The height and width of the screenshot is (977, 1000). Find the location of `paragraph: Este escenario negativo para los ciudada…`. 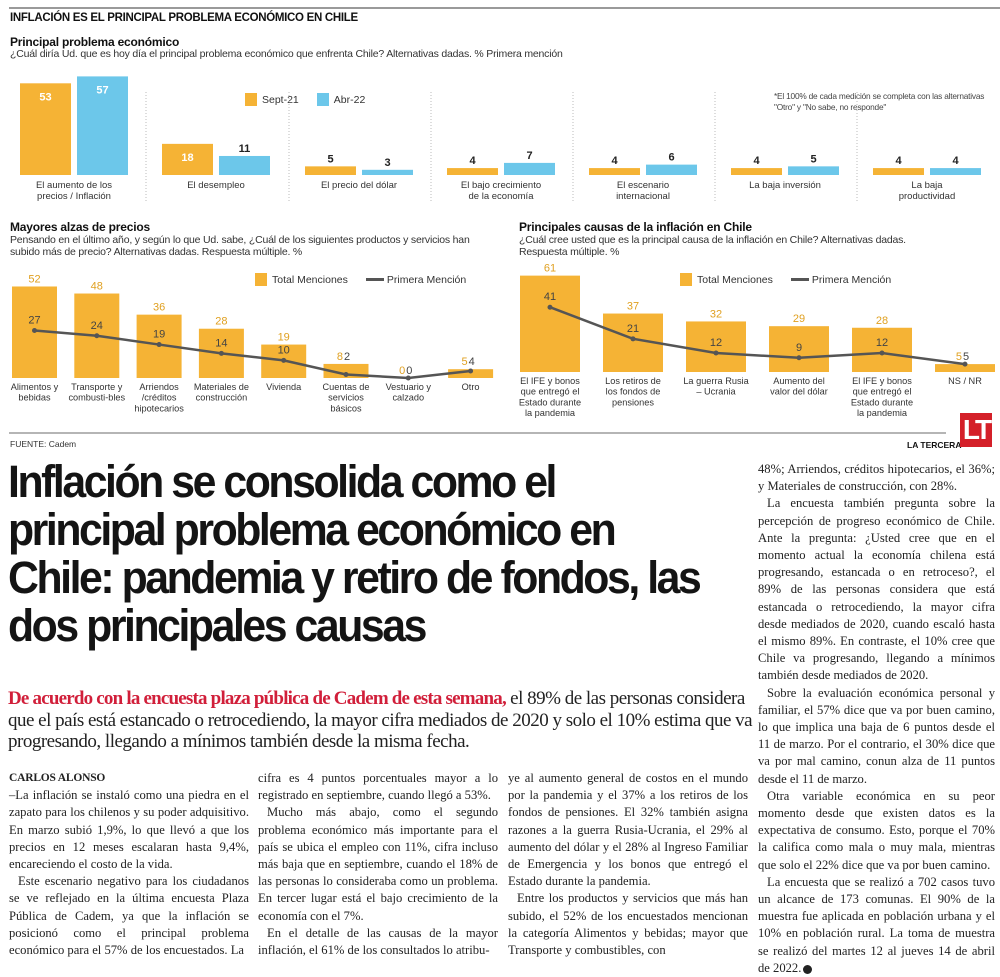

paragraph: Este escenario negativo para los ciudada… is located at coordinates (129, 916).